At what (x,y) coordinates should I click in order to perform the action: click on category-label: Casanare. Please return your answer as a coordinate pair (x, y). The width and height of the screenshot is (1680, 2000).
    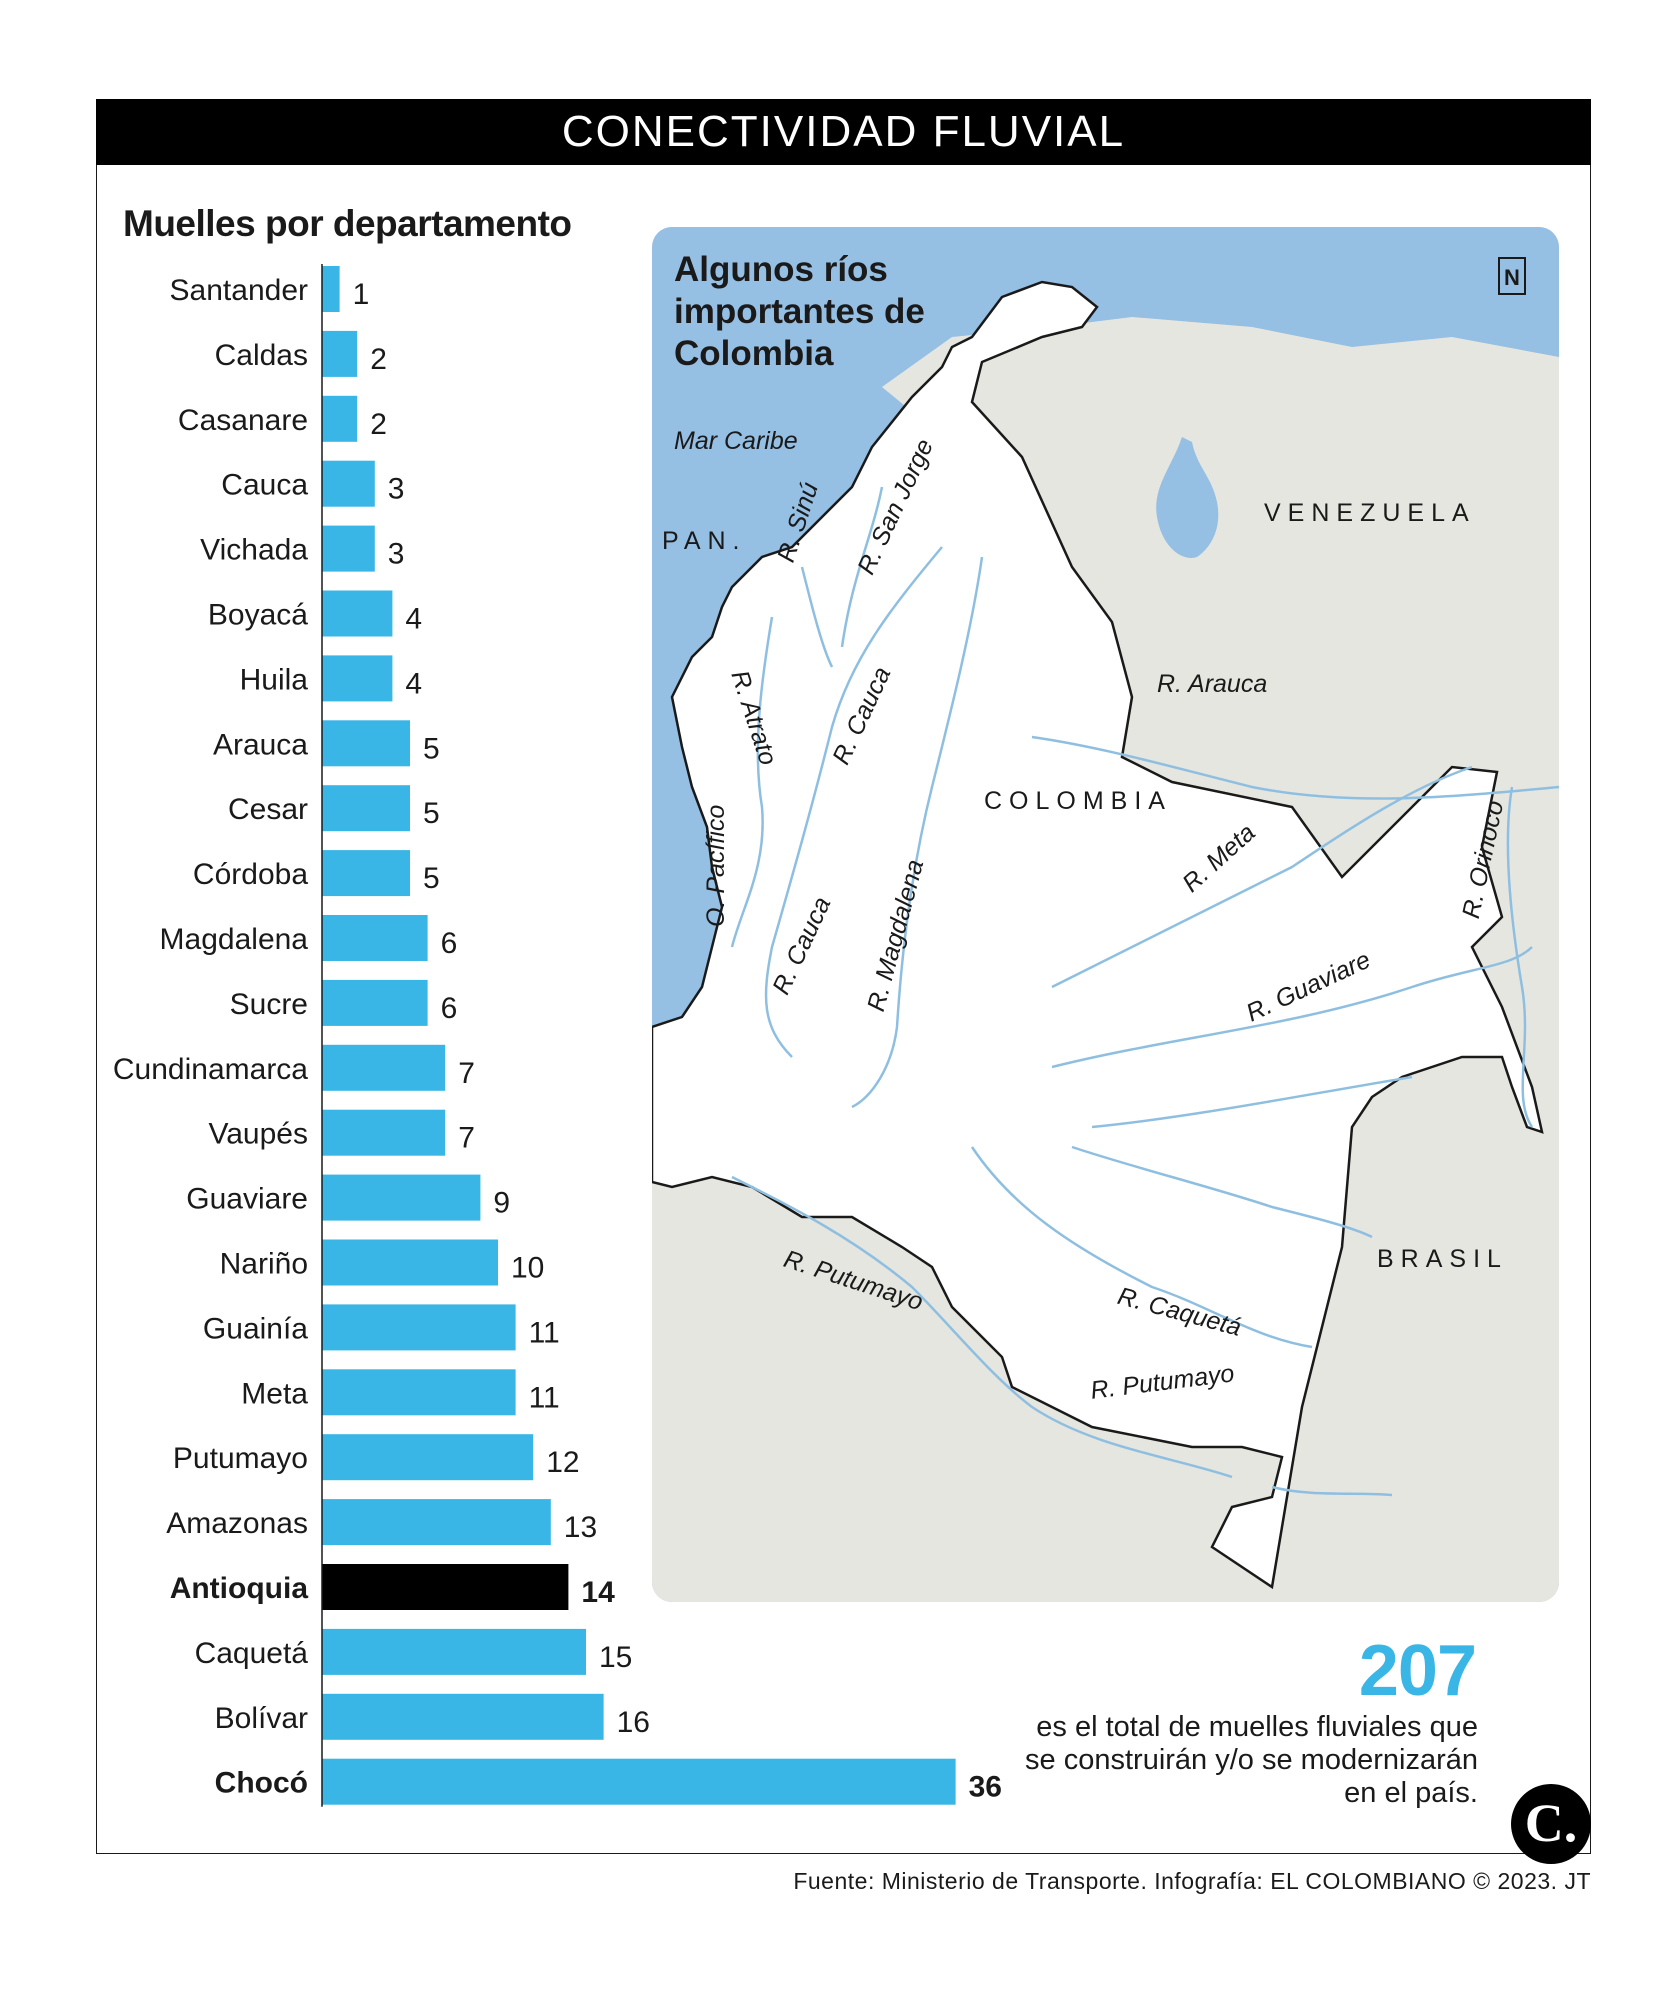
    Looking at the image, I should click on (243, 420).